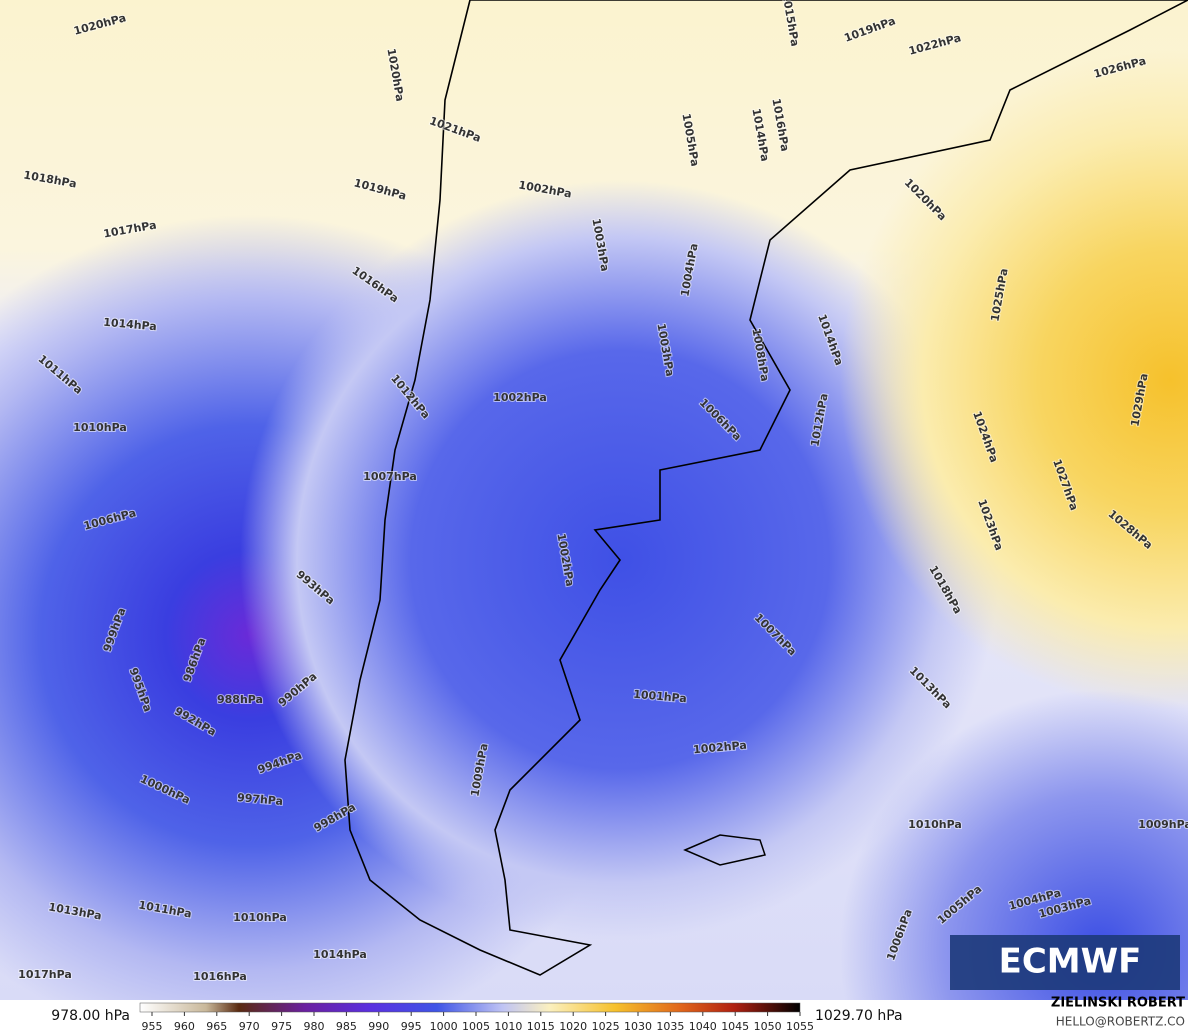  What do you see at coordinates (859, 1016) in the screenshot?
I see `colorbar-max: 1029.70 hPa` at bounding box center [859, 1016].